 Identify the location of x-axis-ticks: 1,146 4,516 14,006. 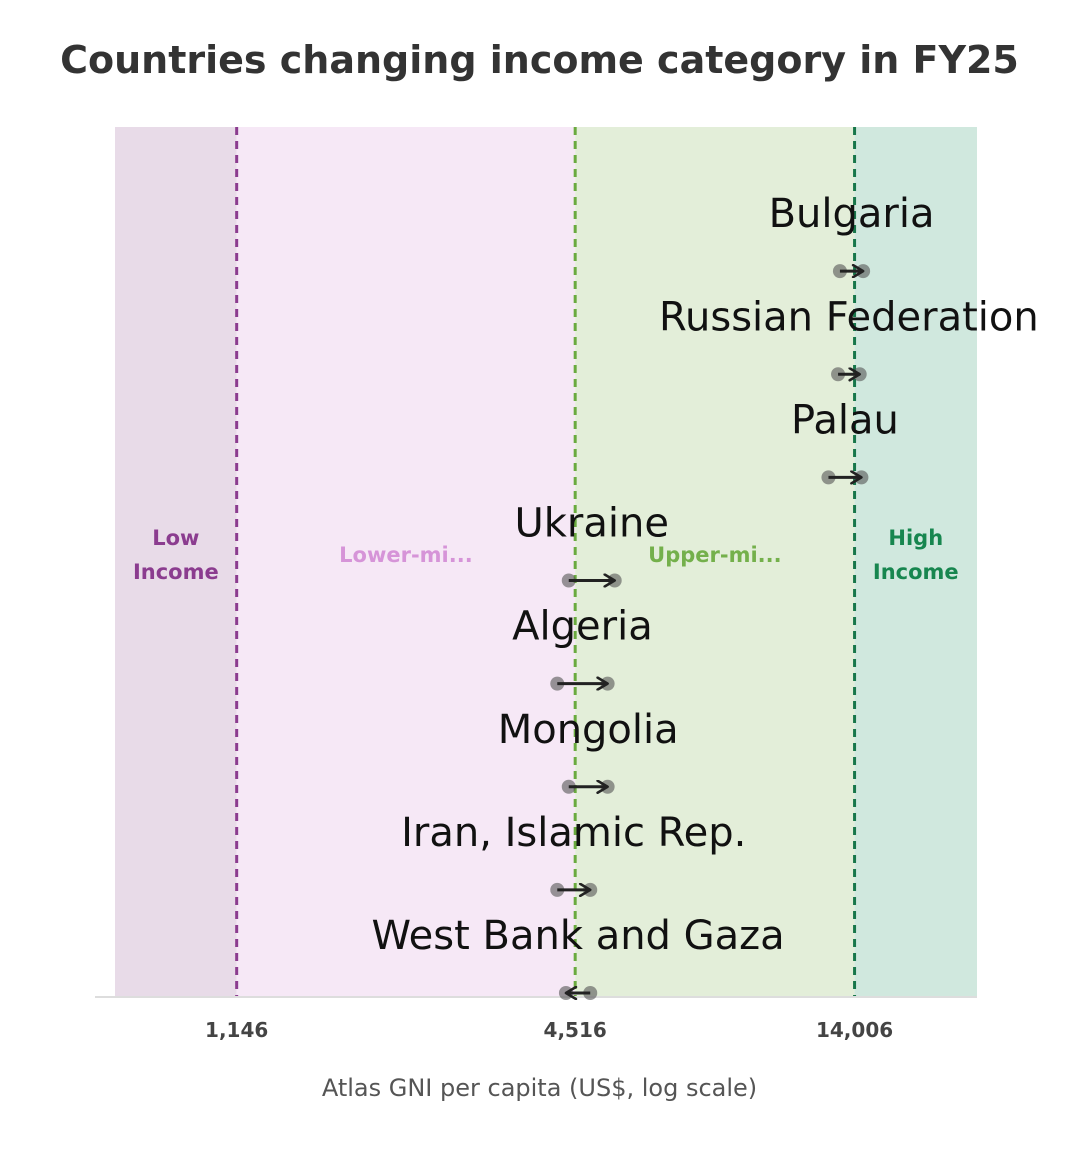
(549, 1030).